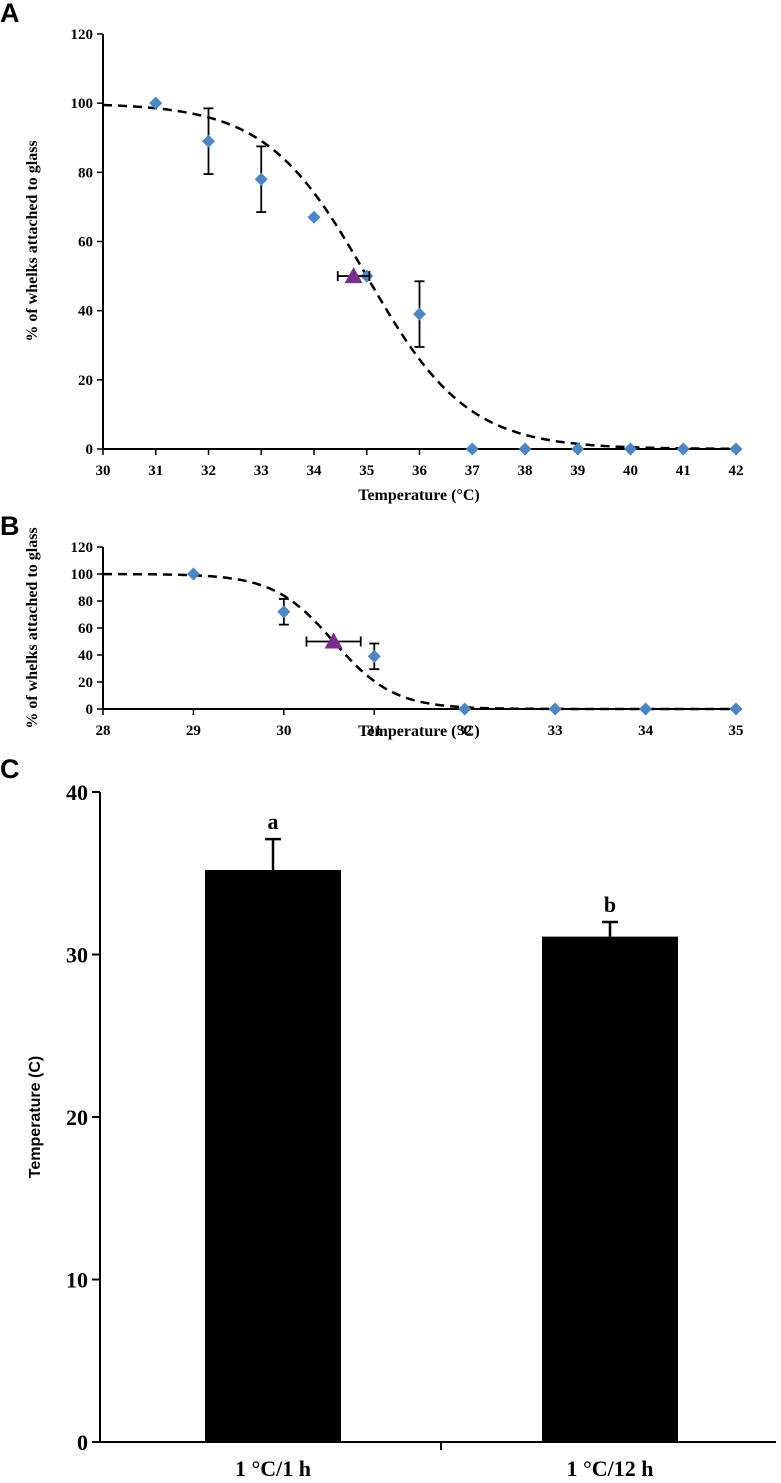  What do you see at coordinates (736, 471) in the screenshot?
I see `x-tick-label: 42` at bounding box center [736, 471].